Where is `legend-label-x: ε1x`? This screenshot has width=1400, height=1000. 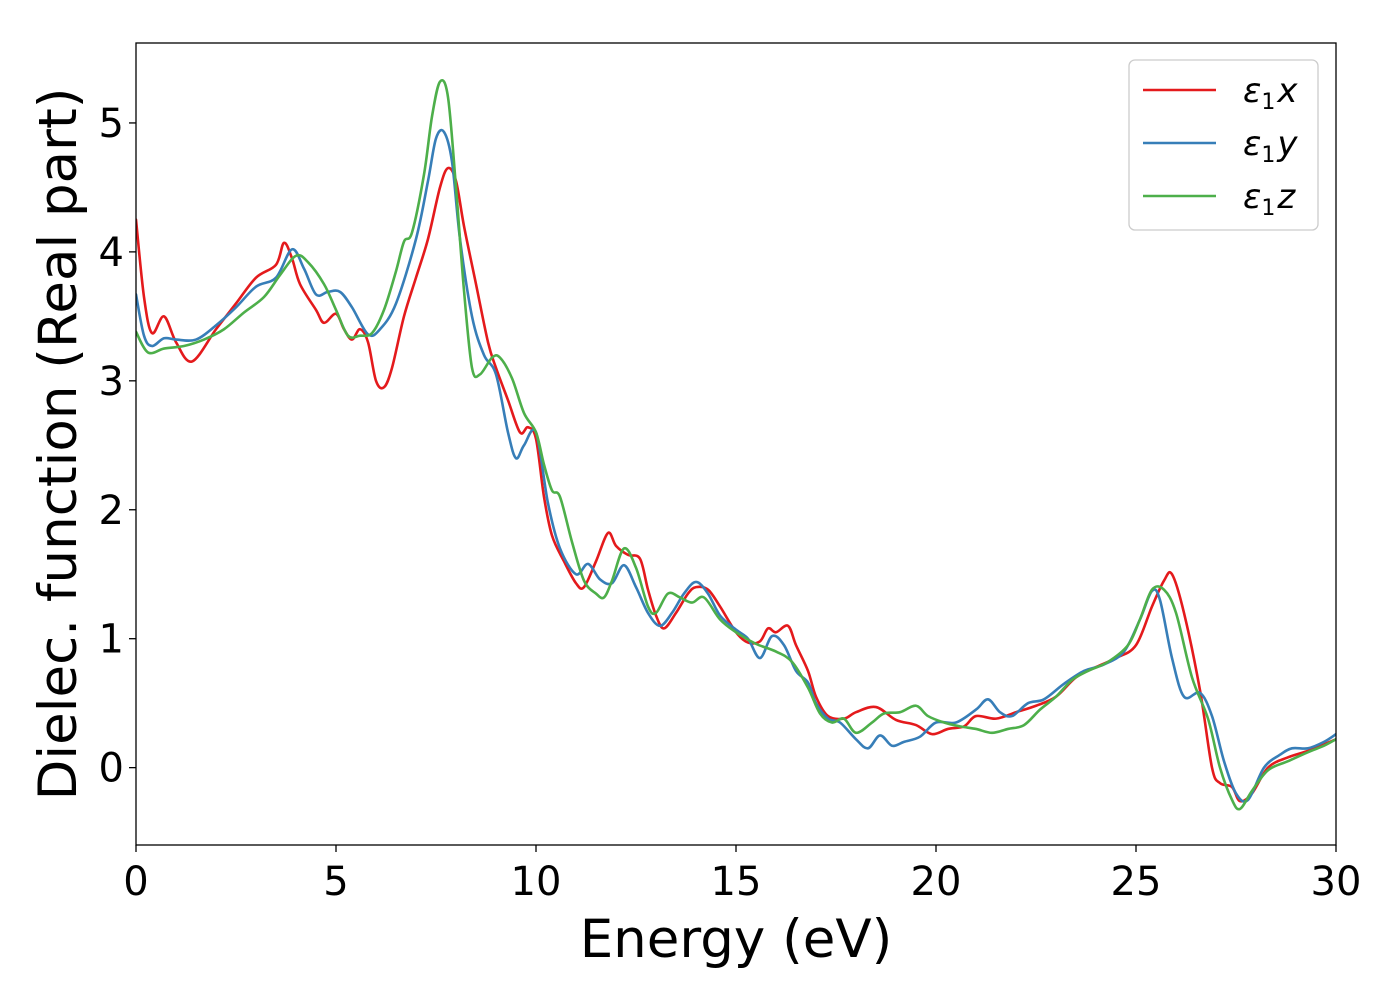 legend-label-x: ε1x is located at coordinates (1270, 93).